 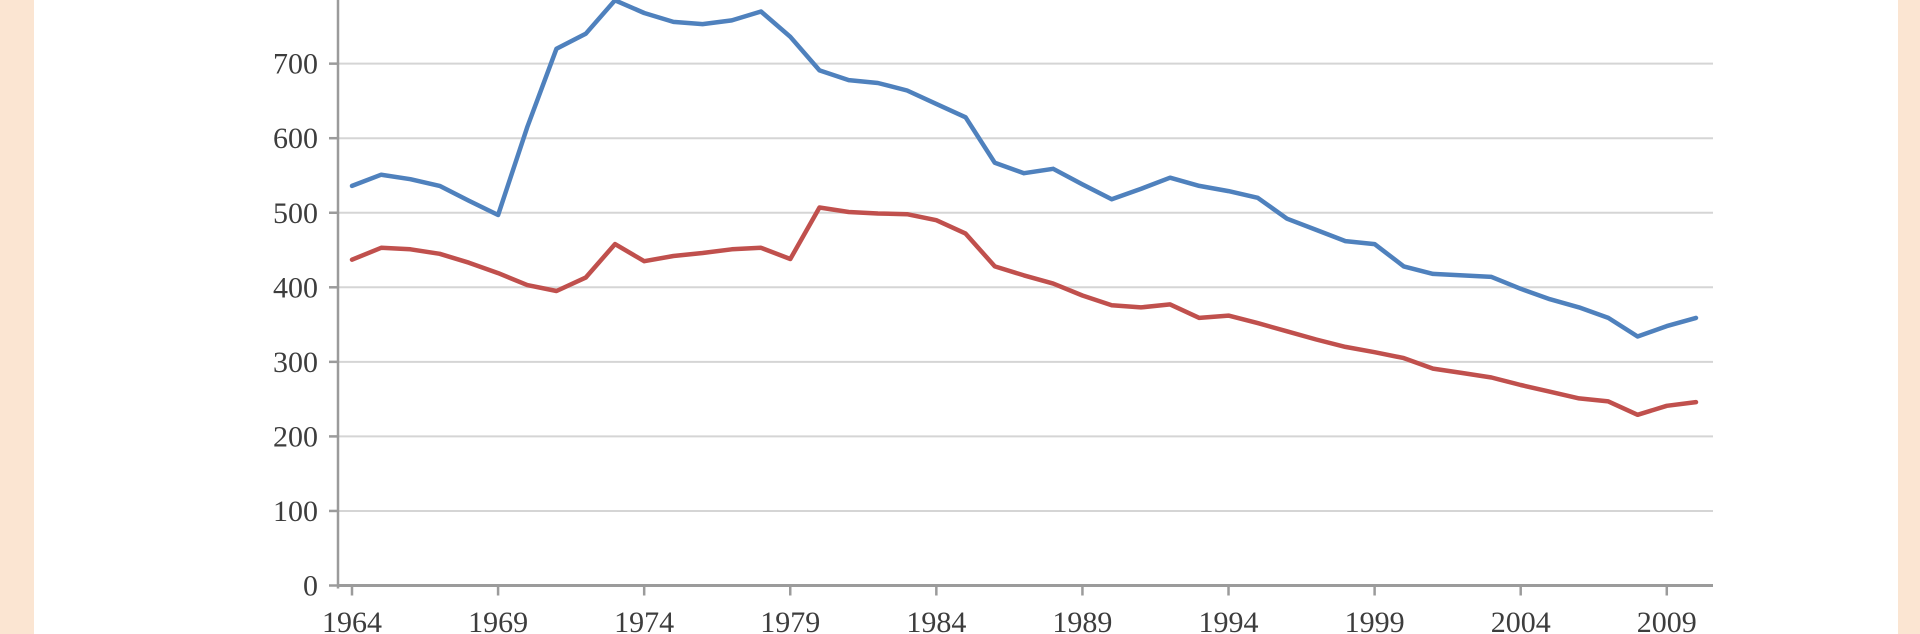 I want to click on x-tick-label-1994: 1994, so click(x=1229, y=620).